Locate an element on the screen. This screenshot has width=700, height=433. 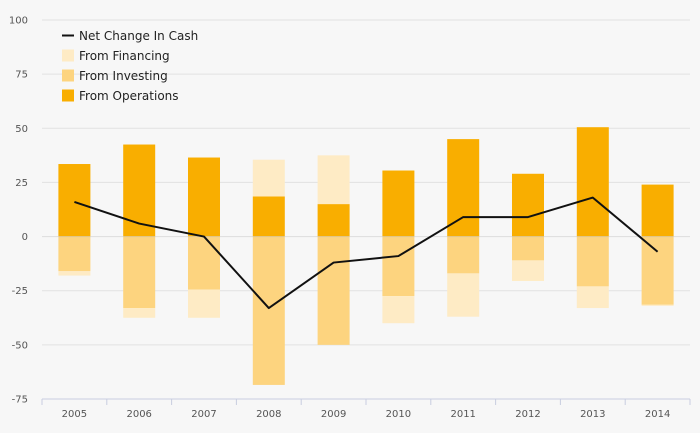
x-tick-label: 2009 is located at coordinates (333, 414).